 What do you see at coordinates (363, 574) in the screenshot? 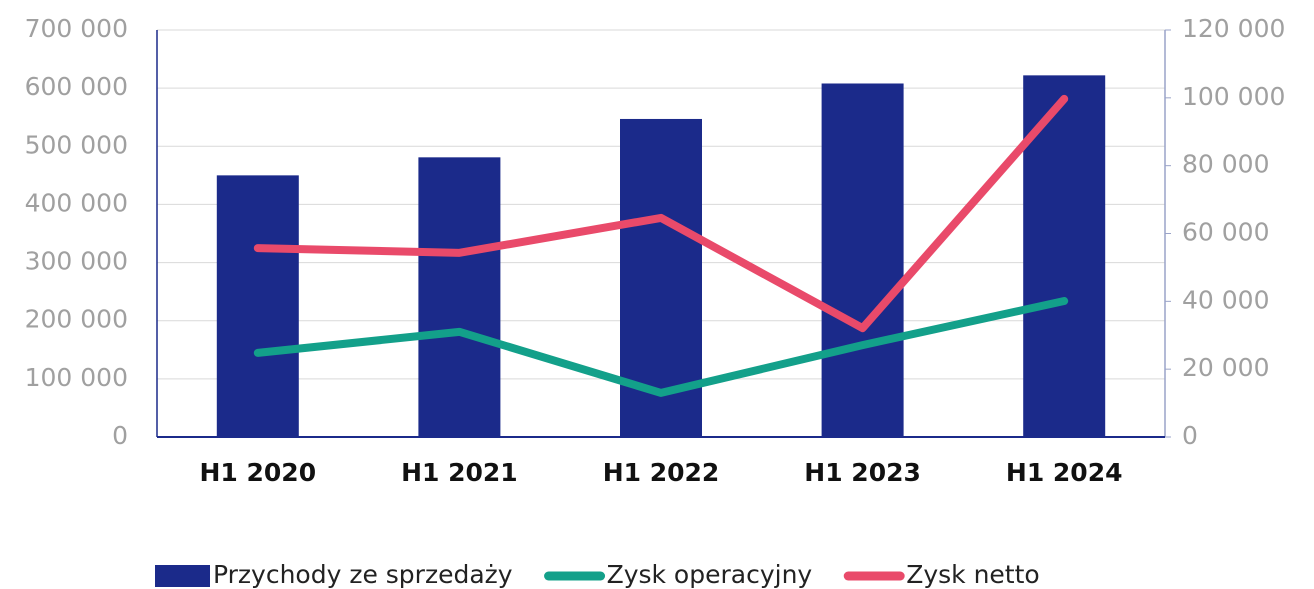
I see `legend-label: Przychody ze sprzedaży` at bounding box center [363, 574].